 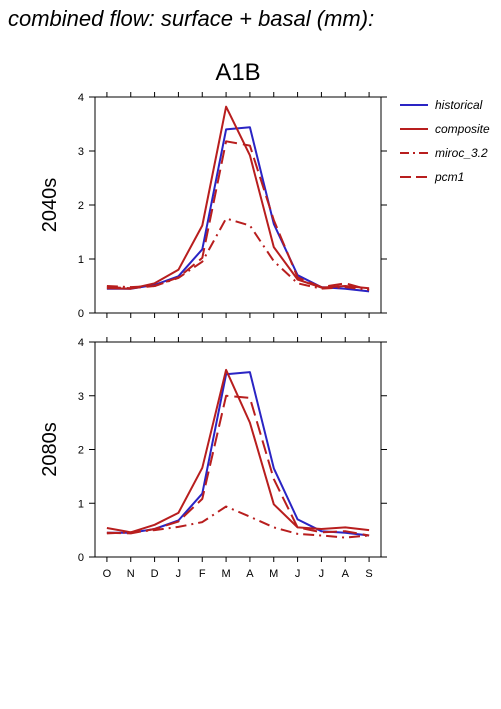 What do you see at coordinates (107, 574) in the screenshot?
I see `x-tick-label: O` at bounding box center [107, 574].